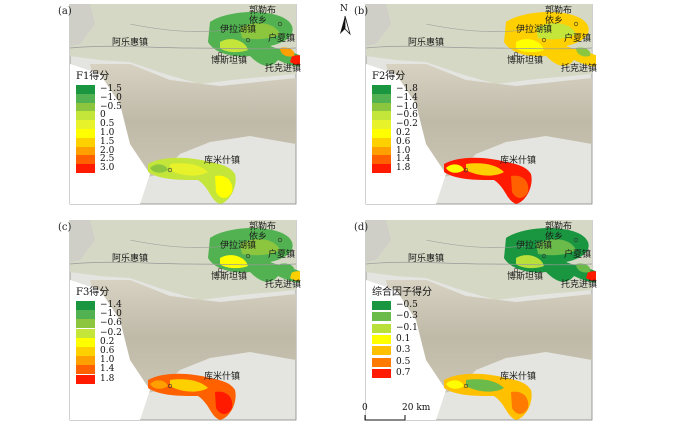 The width and height of the screenshot is (700, 433). What do you see at coordinates (402, 292) in the screenshot?
I see `legend-title: 综合因子得分` at bounding box center [402, 292].